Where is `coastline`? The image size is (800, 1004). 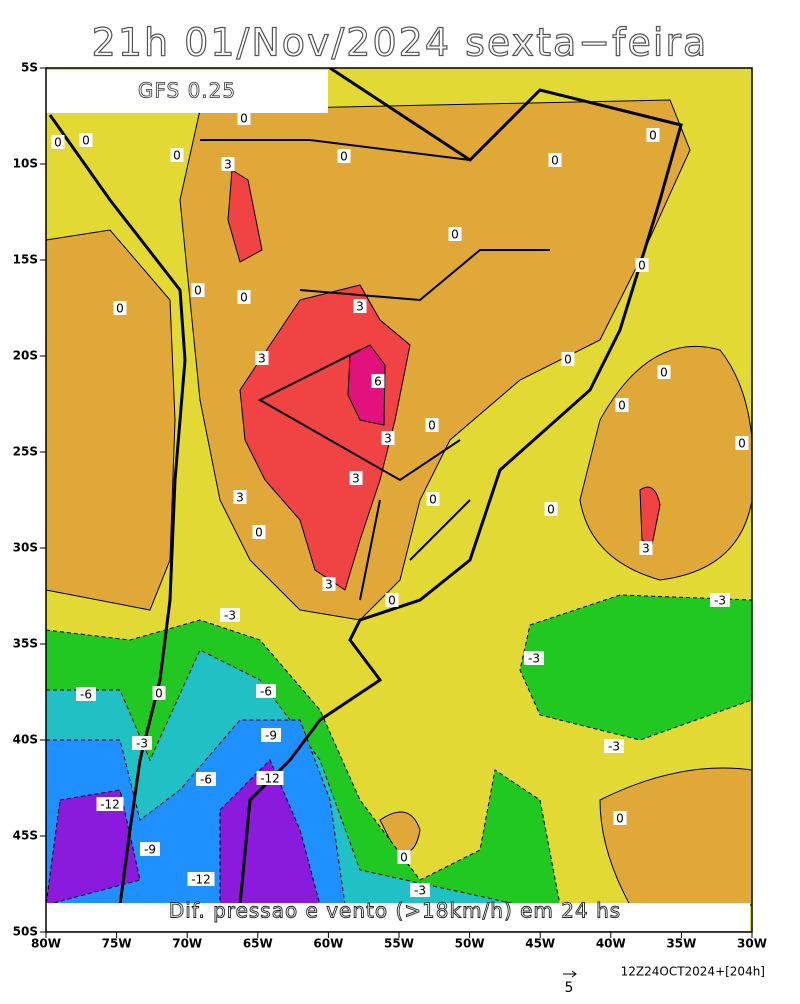 coastline is located at coordinates (117, 510).